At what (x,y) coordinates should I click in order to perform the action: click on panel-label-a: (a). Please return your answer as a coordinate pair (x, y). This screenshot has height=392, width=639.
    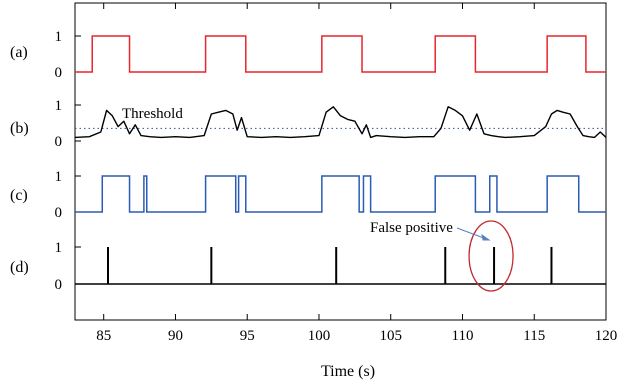
    Looking at the image, I should click on (19, 52).